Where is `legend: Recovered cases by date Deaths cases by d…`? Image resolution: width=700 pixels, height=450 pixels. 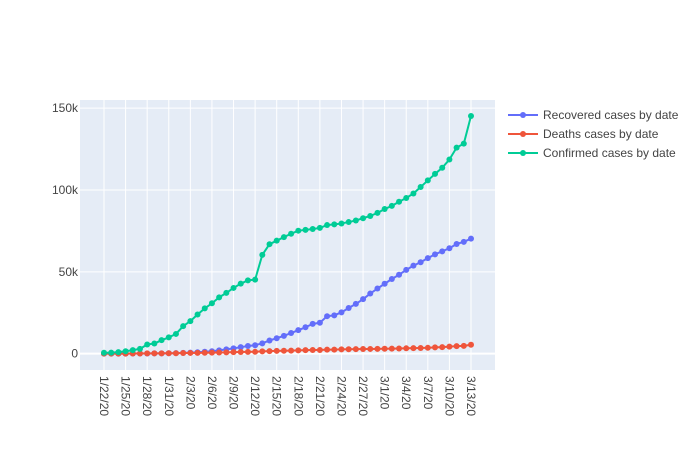 legend: Recovered cases by date Deaths cases by d… is located at coordinates (593, 134).